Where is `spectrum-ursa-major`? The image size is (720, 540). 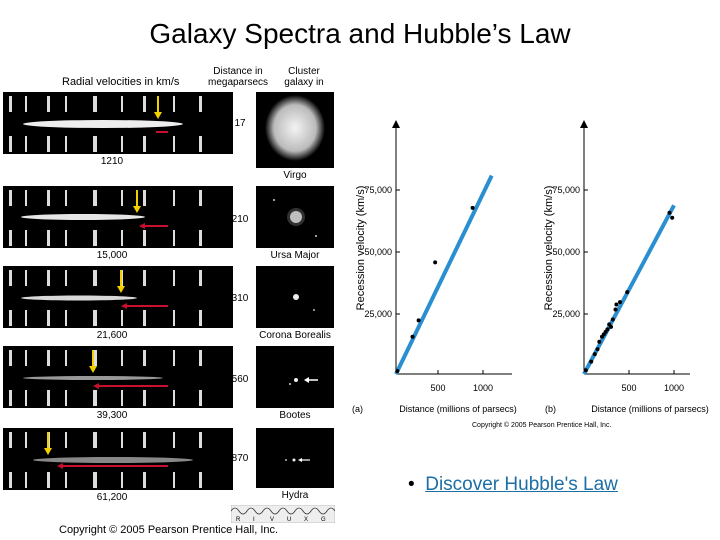
spectrum-ursa-major is located at coordinates (118, 217).